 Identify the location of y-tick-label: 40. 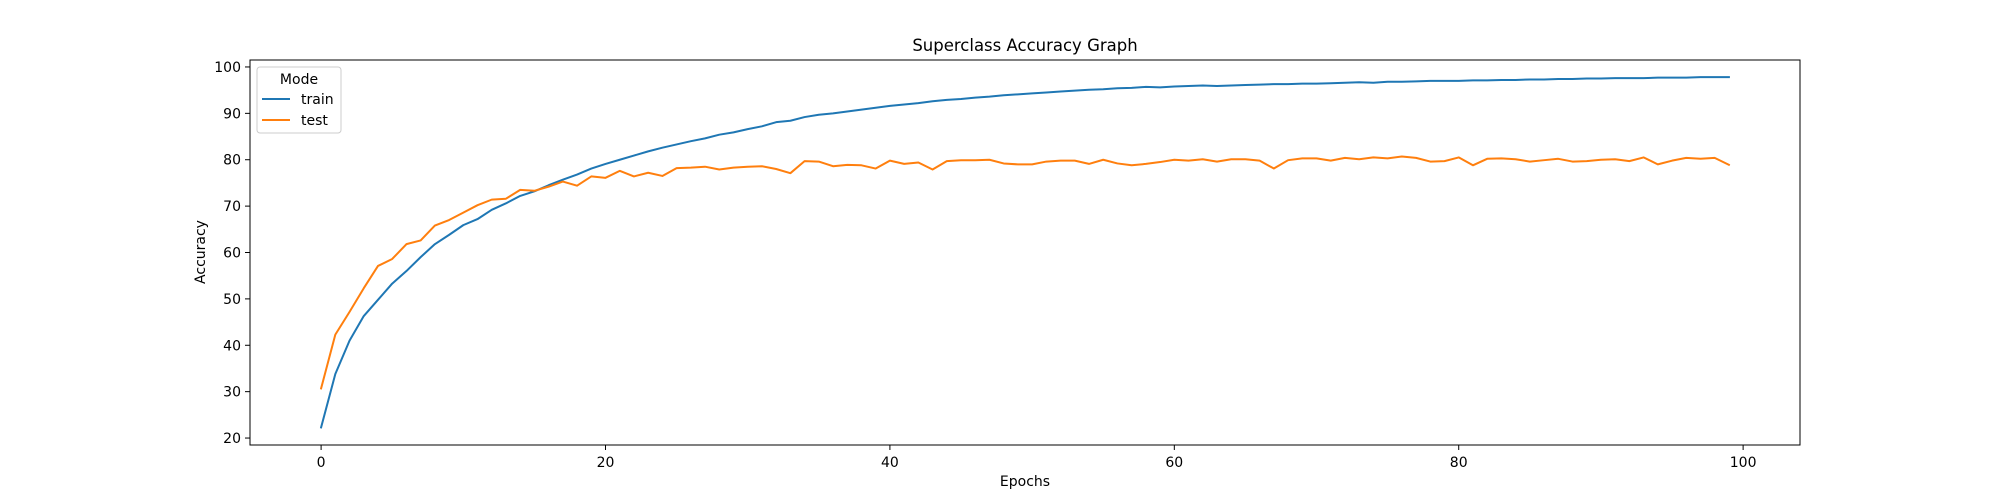
(232, 346).